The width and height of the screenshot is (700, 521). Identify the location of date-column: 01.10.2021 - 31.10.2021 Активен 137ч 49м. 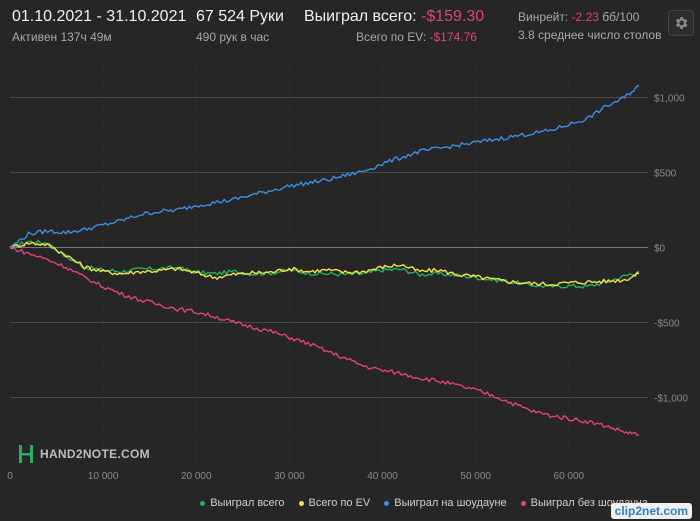
(99, 26).